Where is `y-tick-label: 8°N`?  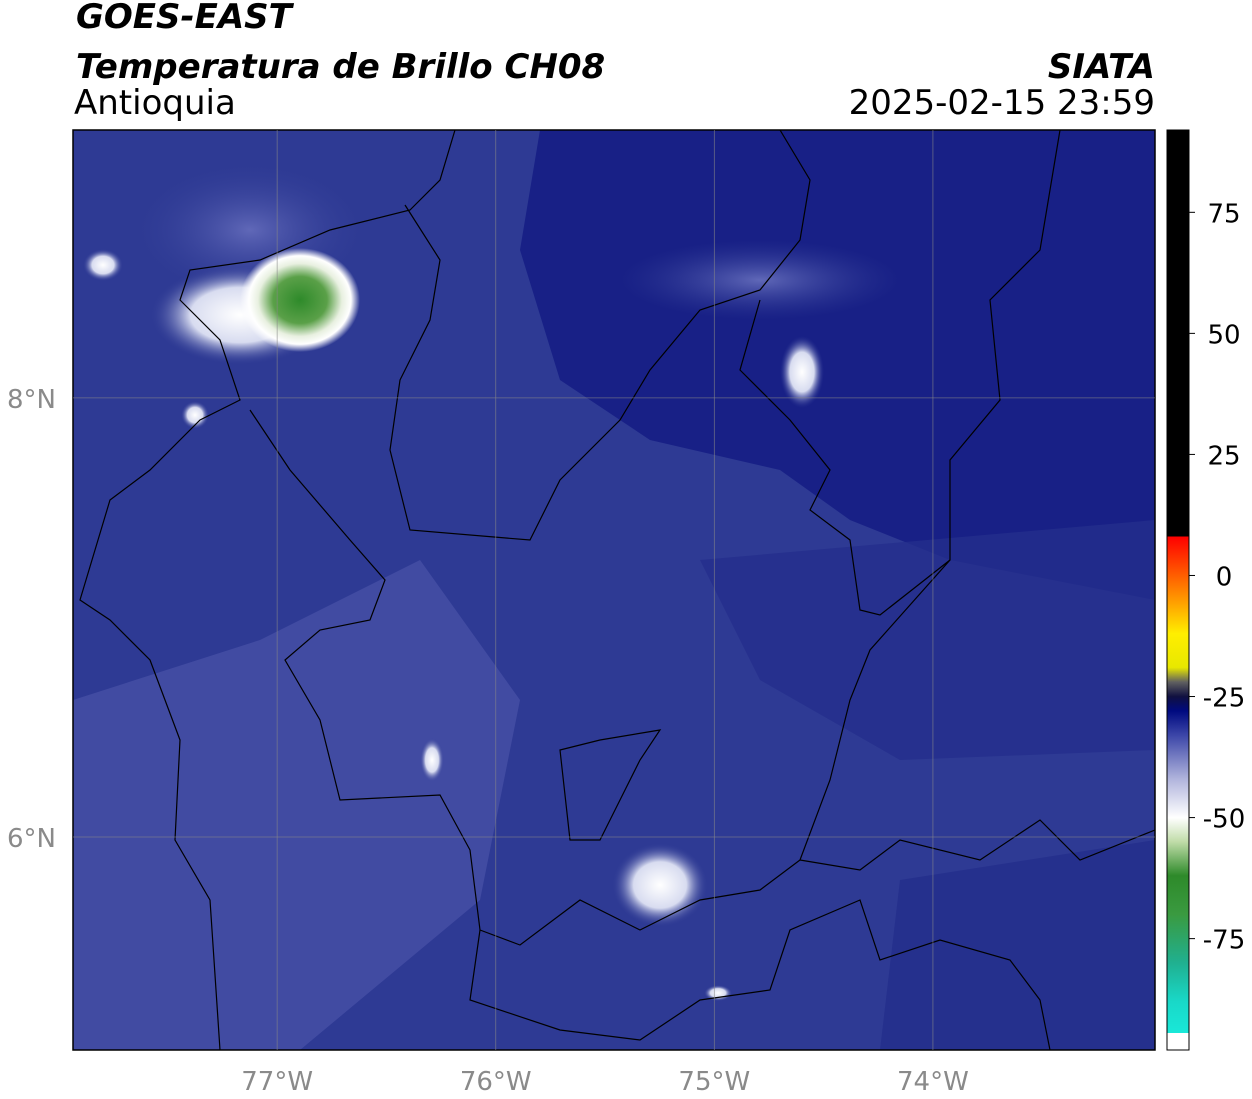 y-tick-label: 8°N is located at coordinates (31, 400).